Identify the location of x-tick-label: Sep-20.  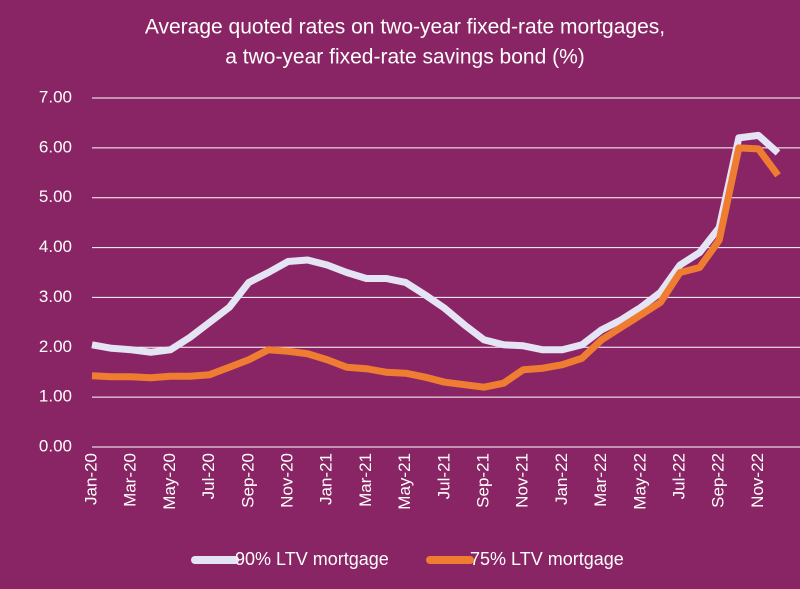
(247, 480).